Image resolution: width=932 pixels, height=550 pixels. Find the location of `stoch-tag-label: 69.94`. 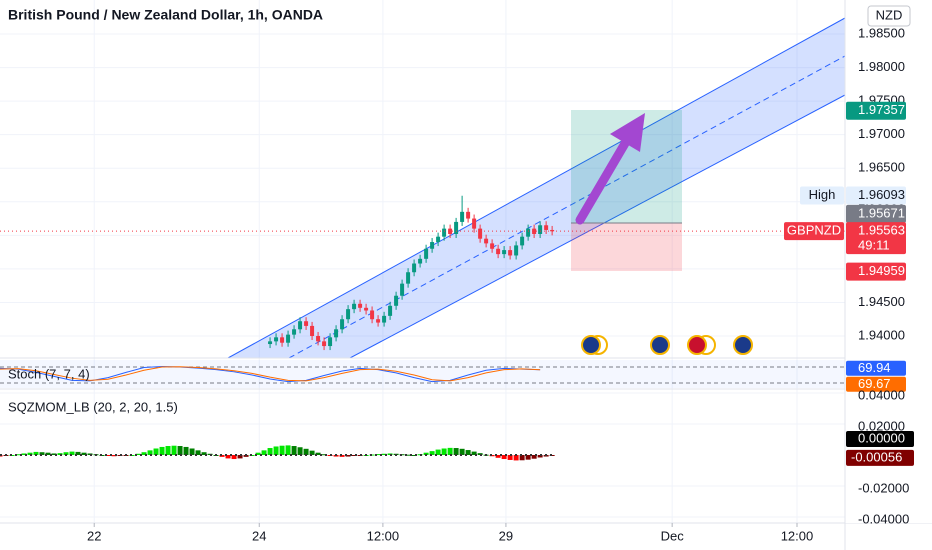

stoch-tag-label: 69.94 is located at coordinates (874, 367).